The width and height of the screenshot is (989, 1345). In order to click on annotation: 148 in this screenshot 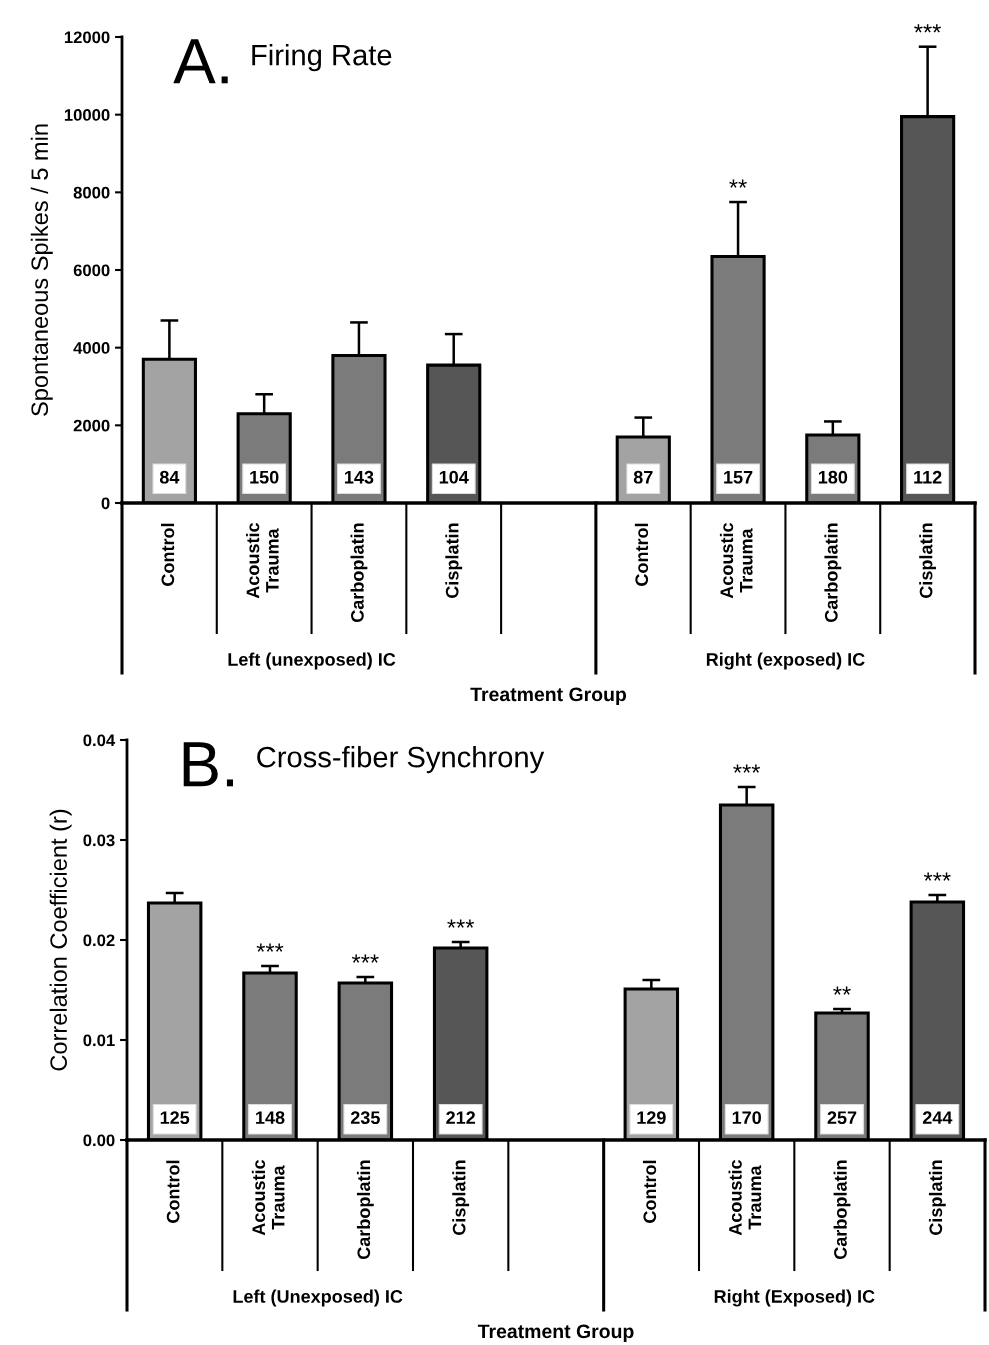, I will do `click(270, 1118)`.